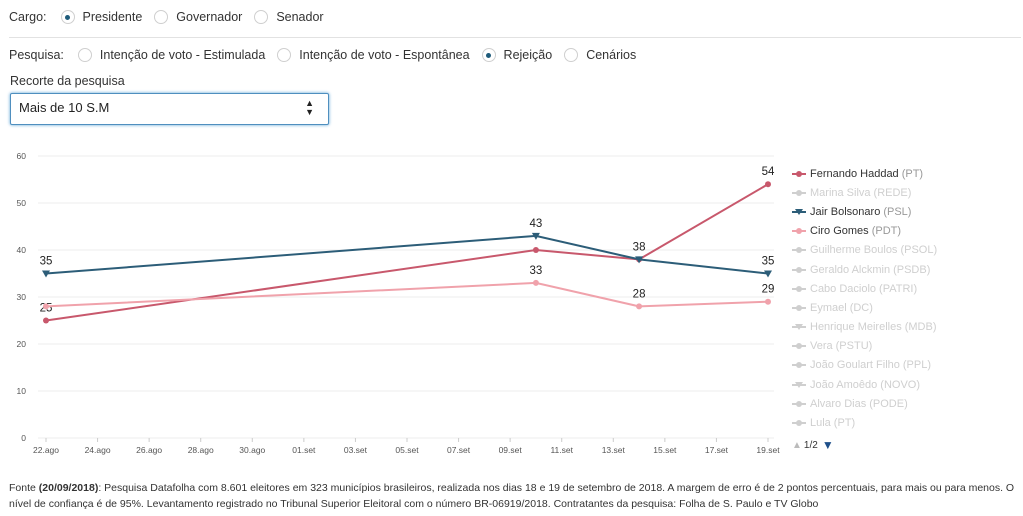 This screenshot has height=516, width=1023. What do you see at coordinates (892, 192) in the screenshot?
I see `legend-party: (REDE)` at bounding box center [892, 192].